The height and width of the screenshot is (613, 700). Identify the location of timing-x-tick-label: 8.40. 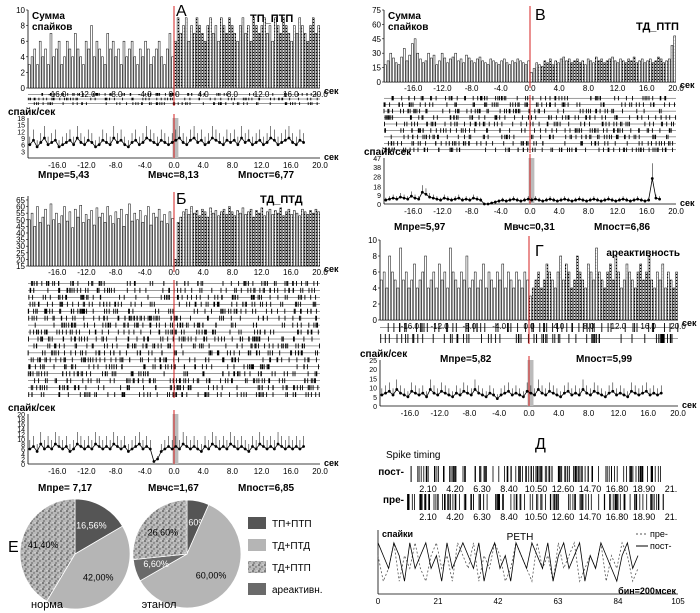
(509, 489).